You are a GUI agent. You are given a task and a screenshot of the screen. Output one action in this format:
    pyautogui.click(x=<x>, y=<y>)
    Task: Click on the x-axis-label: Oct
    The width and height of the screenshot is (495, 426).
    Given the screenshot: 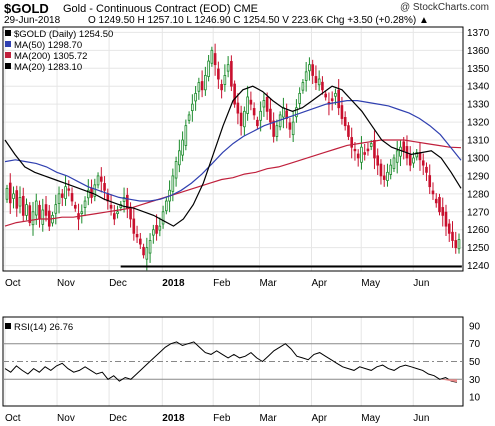 What is the action you would take?
    pyautogui.click(x=13, y=283)
    